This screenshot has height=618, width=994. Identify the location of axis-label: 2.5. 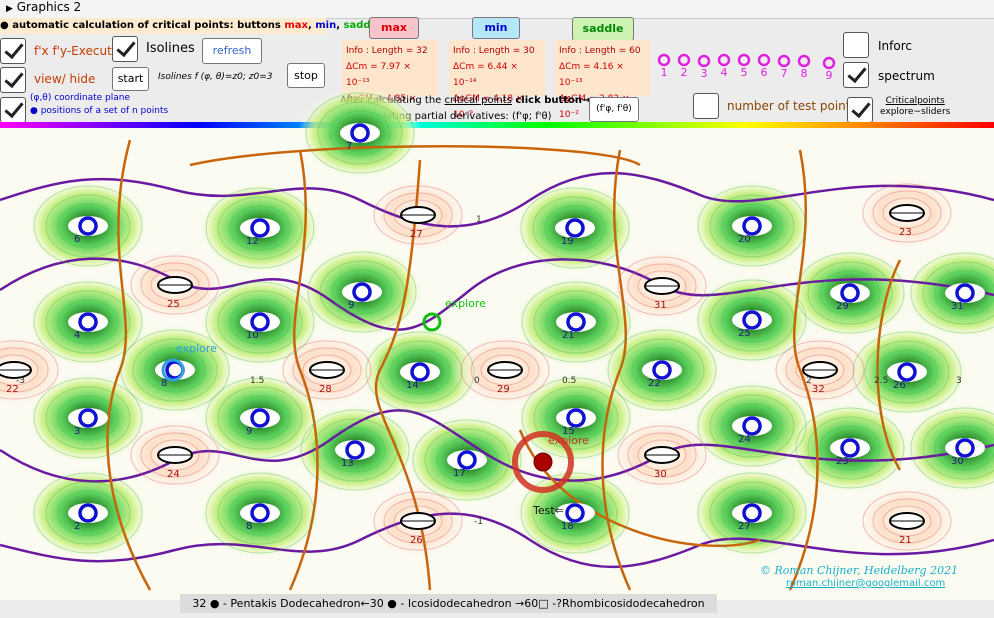
(881, 381).